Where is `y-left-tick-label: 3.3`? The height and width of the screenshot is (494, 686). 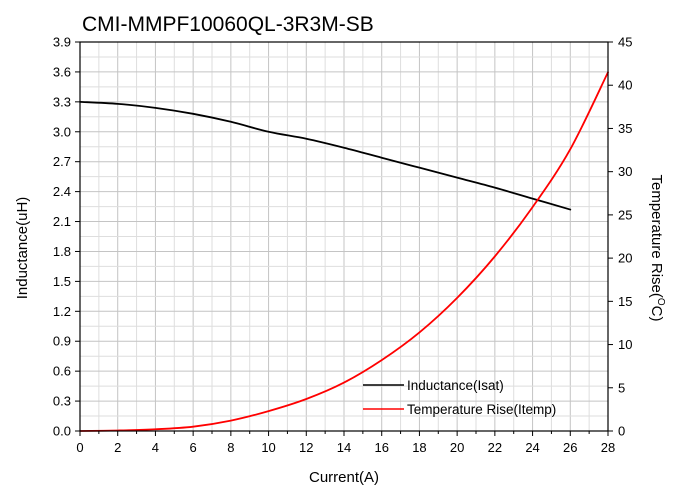 y-left-tick-label: 3.3 is located at coordinates (62, 101).